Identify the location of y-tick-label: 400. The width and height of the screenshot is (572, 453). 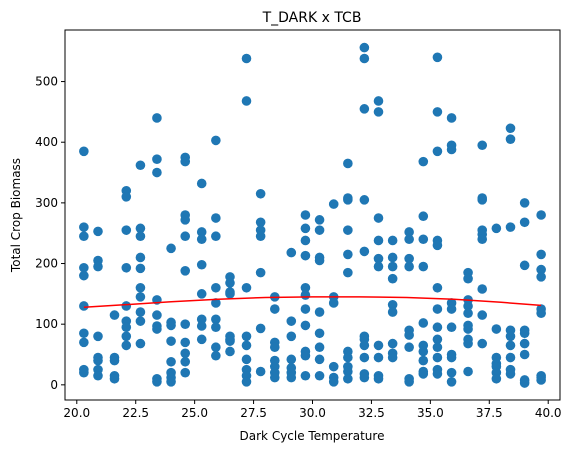
(46, 142).